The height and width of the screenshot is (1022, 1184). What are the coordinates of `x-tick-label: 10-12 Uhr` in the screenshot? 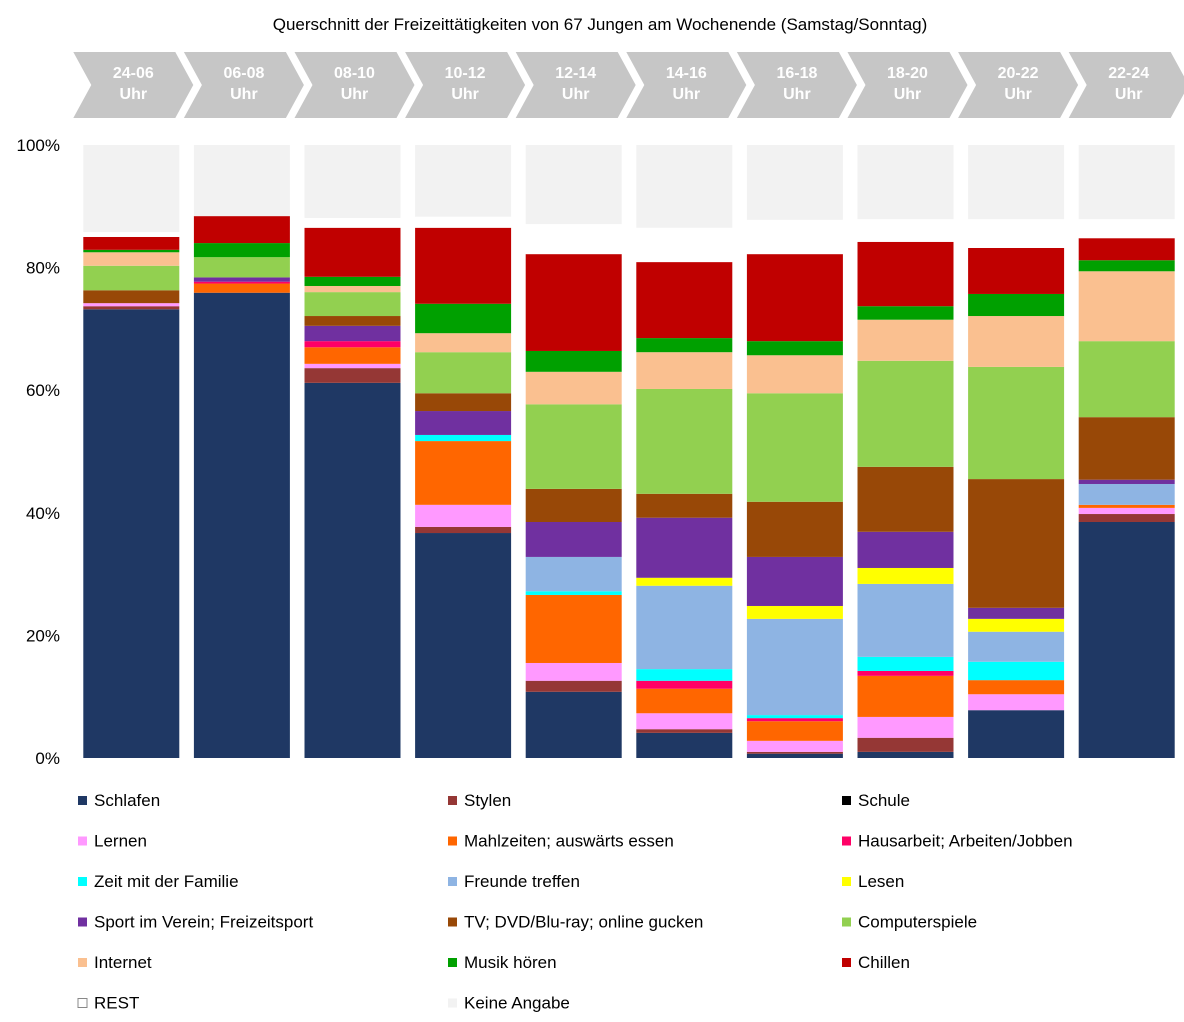 It's located at (465, 84).